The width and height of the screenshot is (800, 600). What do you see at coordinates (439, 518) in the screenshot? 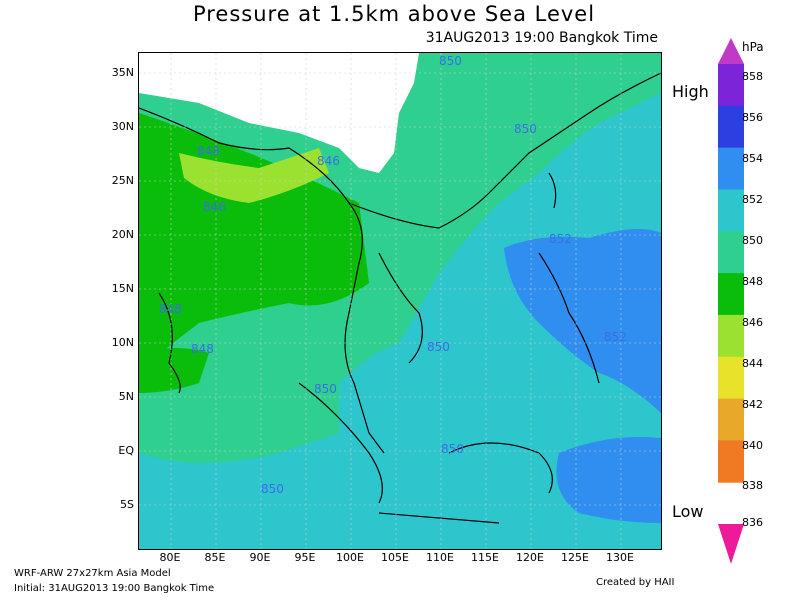
I see `coastline-java` at bounding box center [439, 518].